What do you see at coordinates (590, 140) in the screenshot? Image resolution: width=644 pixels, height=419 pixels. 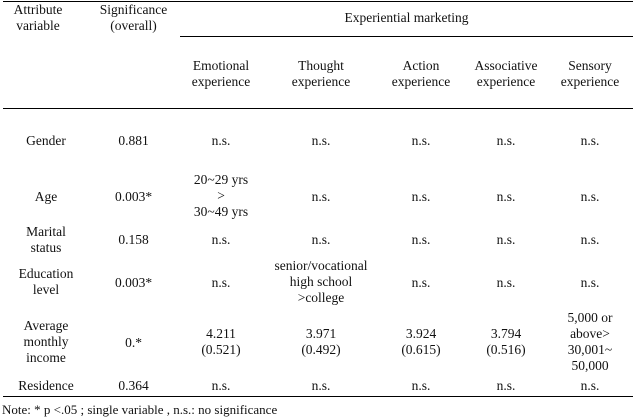 I see `row-gender-sensory: n.s.` at bounding box center [590, 140].